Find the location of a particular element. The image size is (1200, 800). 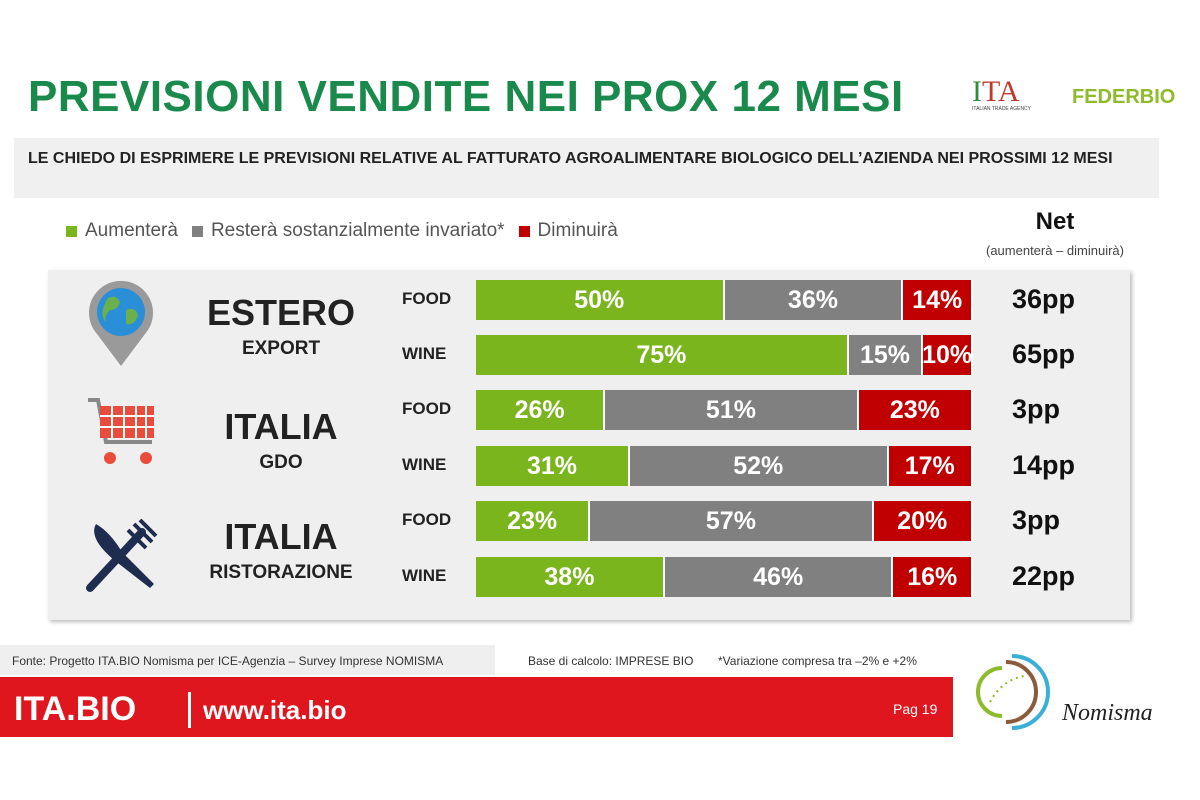

base-note: Base di calcolo: IMPRESE BIO is located at coordinates (611, 661).